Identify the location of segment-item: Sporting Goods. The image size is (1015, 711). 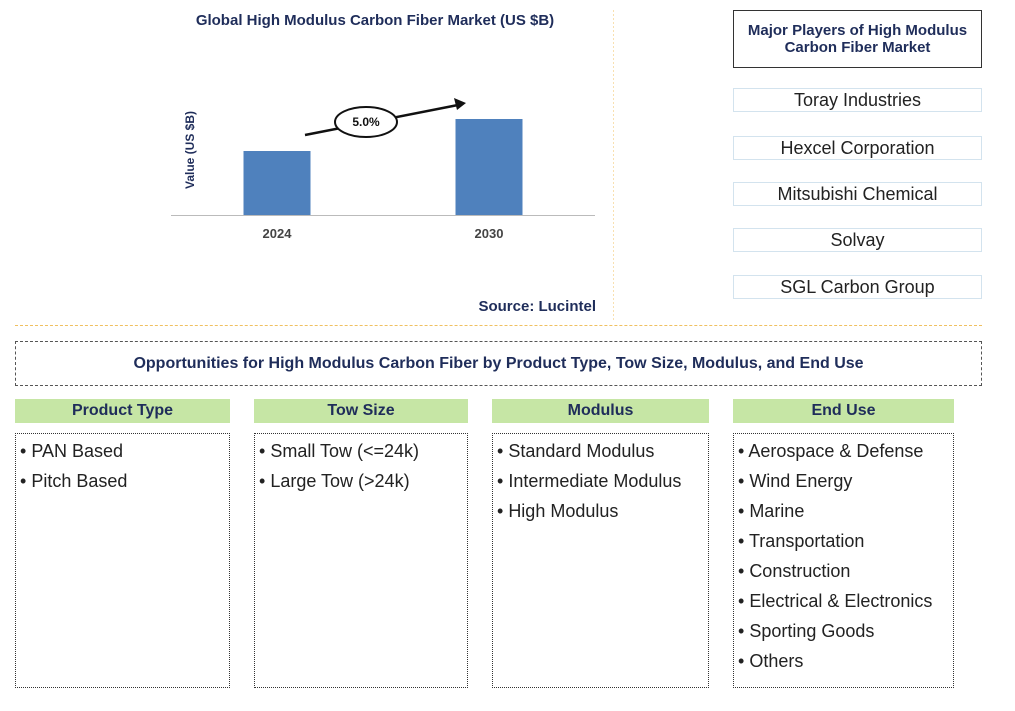
(845, 631).